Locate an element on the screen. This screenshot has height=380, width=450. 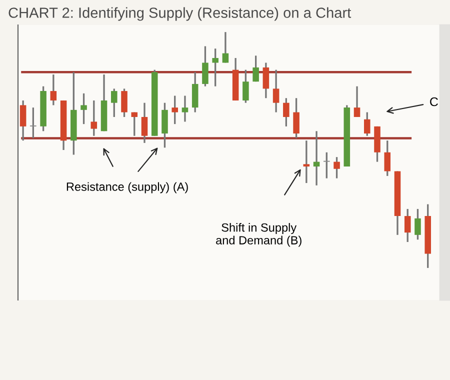
annotation: Resistance (supply) (A) is located at coordinates (127, 188).